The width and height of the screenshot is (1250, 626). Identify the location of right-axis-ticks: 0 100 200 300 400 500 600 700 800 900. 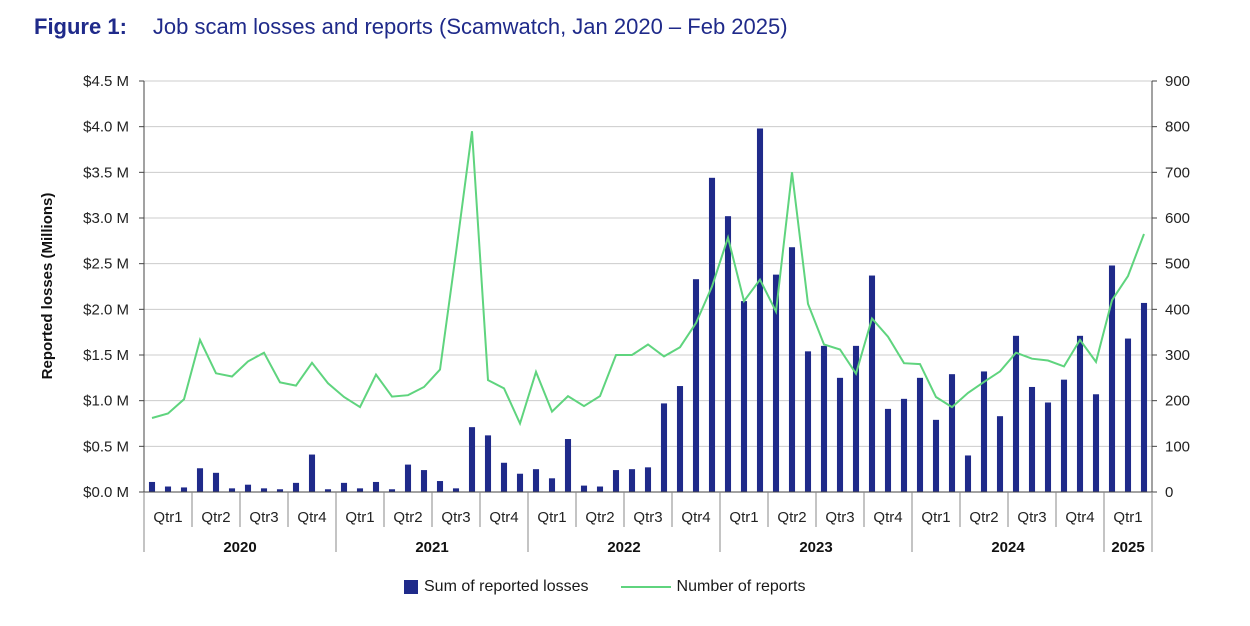
(1177, 287).